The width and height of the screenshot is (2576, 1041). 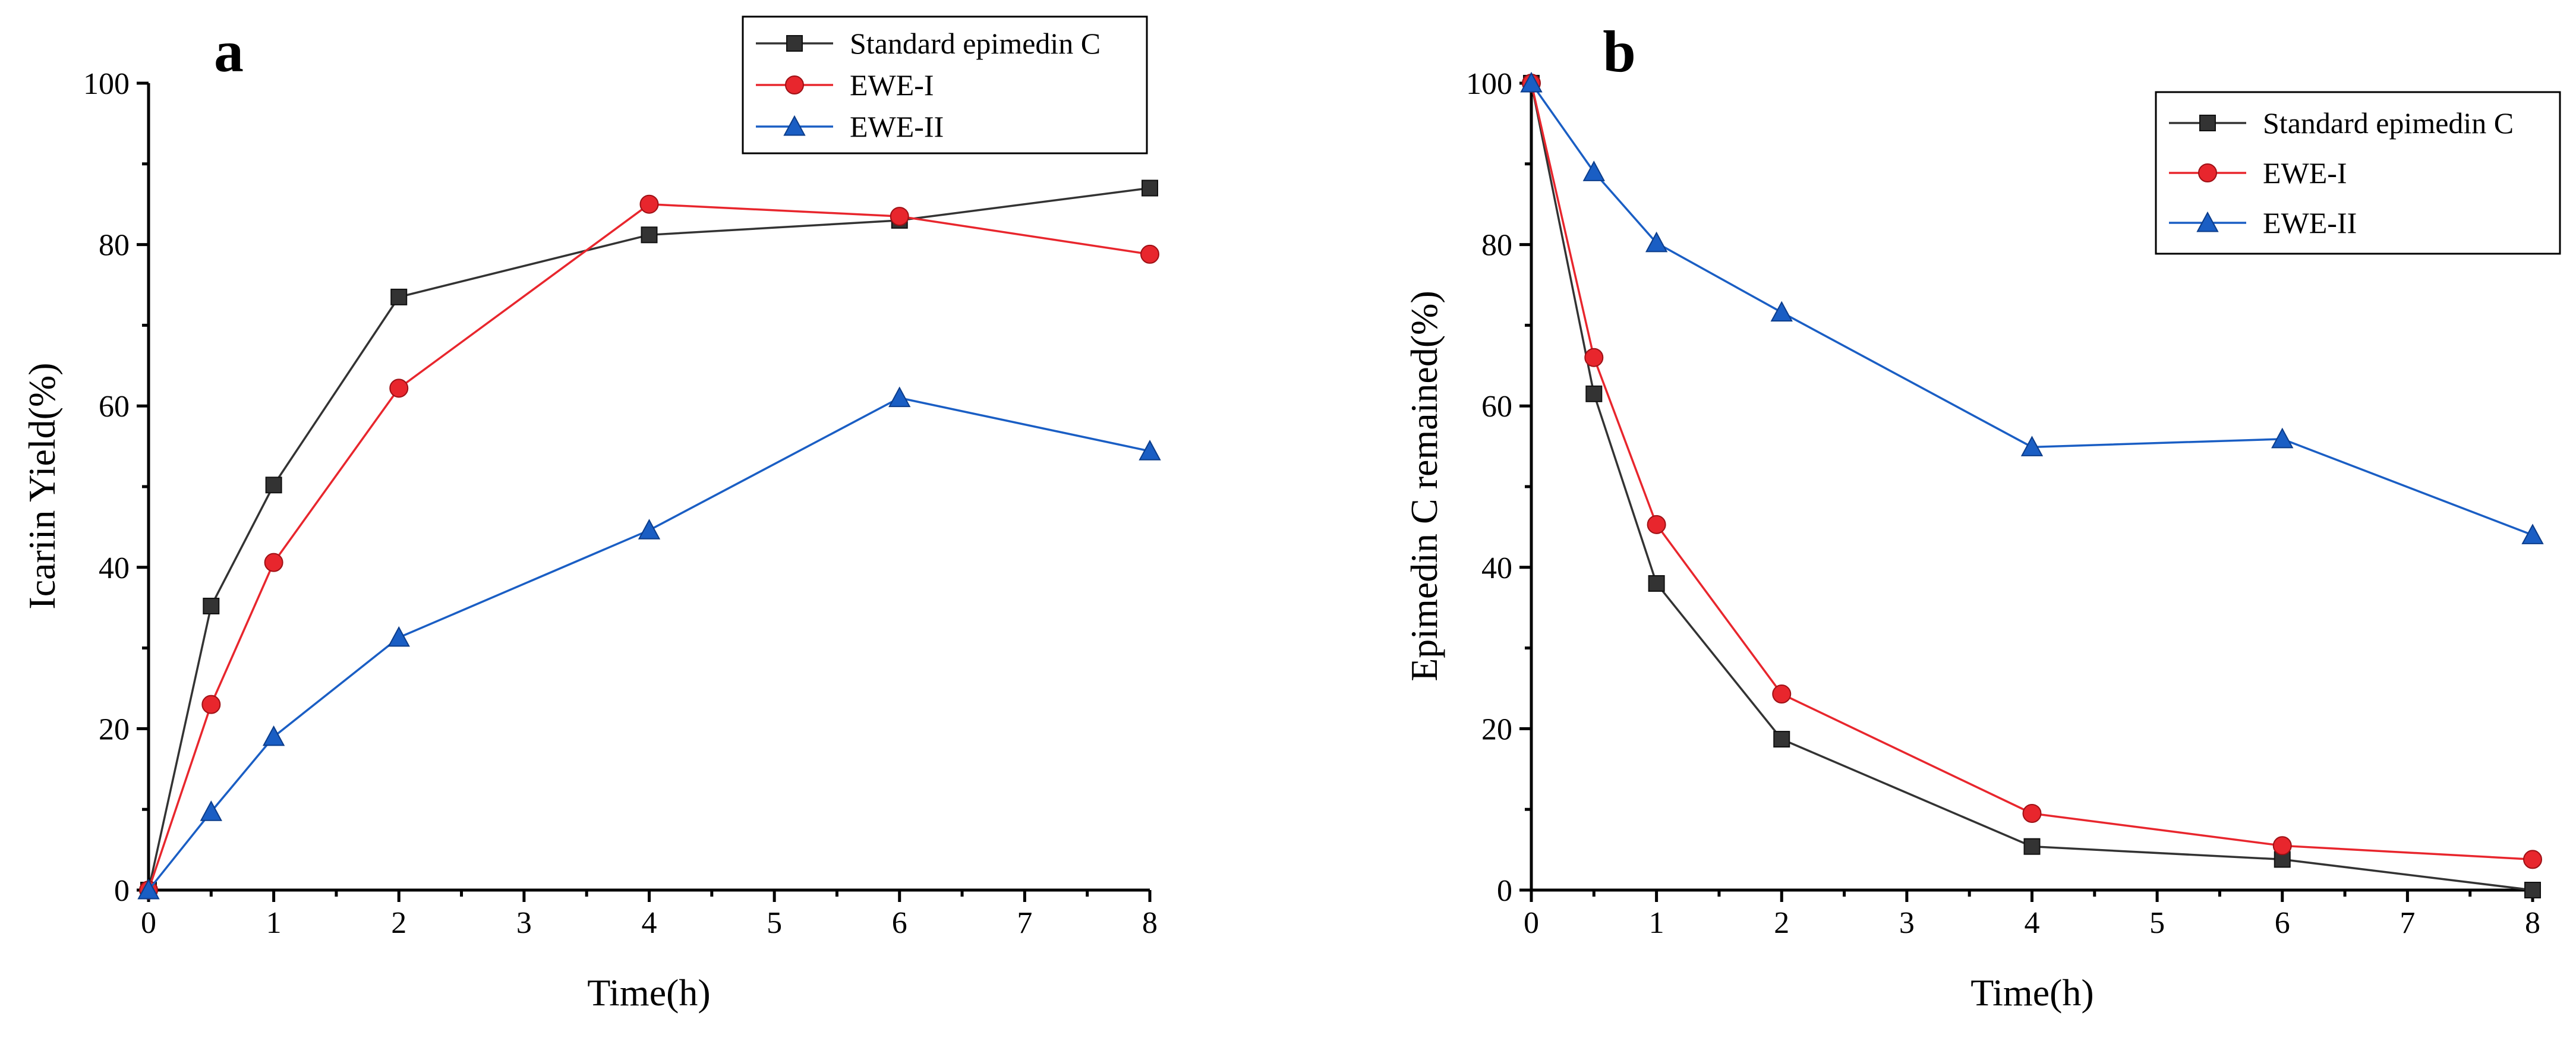 I want to click on x-tick-label-b-0: 0, so click(x=1532, y=923).